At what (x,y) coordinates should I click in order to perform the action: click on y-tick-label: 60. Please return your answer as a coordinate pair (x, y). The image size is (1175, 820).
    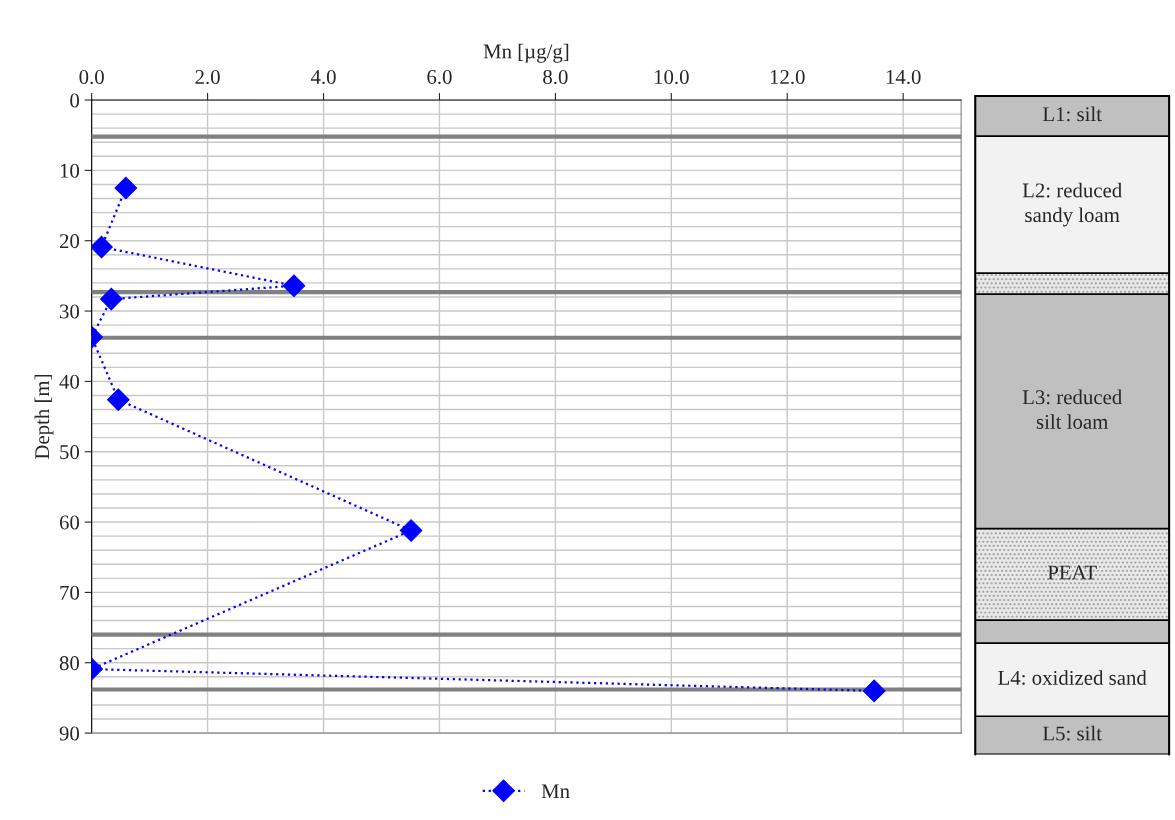
    Looking at the image, I should click on (69, 522).